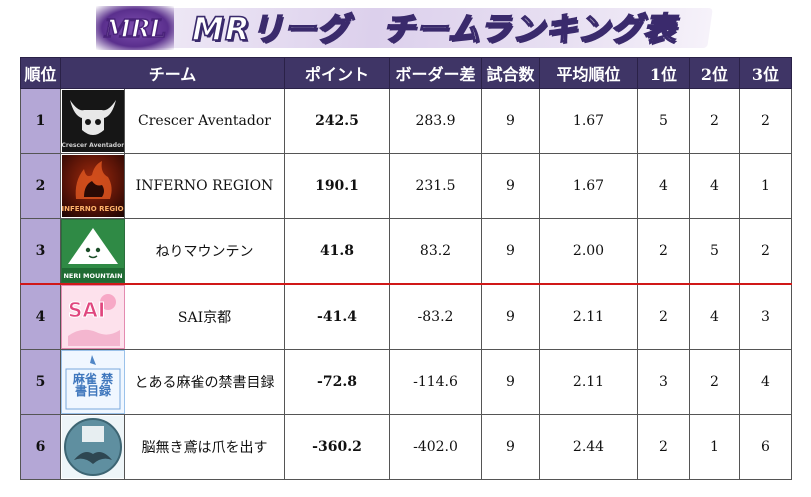 The image size is (811, 497). What do you see at coordinates (337, 121) in the screenshot?
I see `points: 242.5` at bounding box center [337, 121].